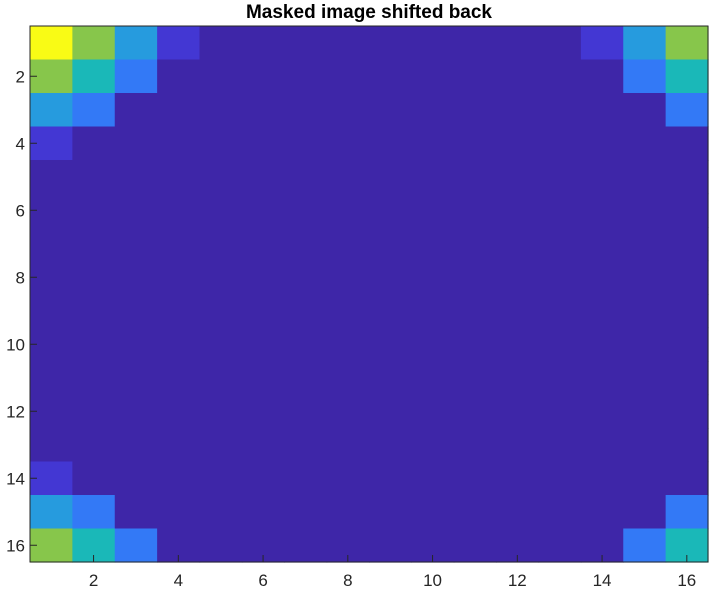 The image size is (710, 591). Describe the element at coordinates (20, 76) in the screenshot. I see `y-tick-label: 2` at that location.